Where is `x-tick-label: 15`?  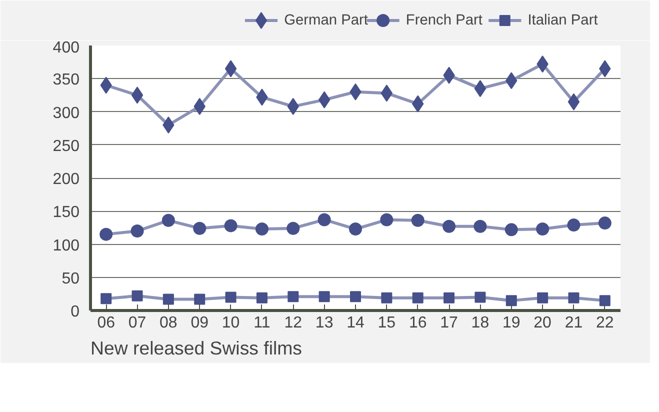
x-tick-label: 15 is located at coordinates (387, 323).